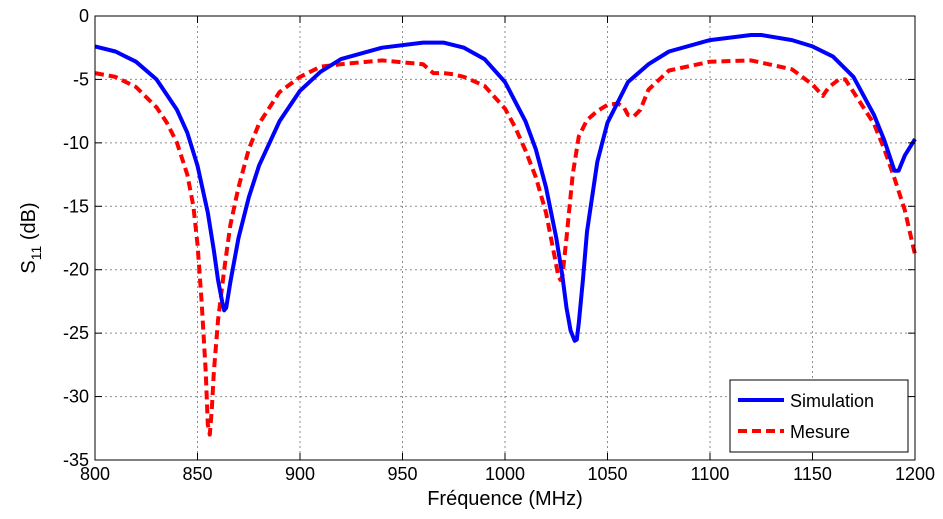 Image resolution: width=943 pixels, height=519 pixels. I want to click on x-tick-label: 1000, so click(505, 474).